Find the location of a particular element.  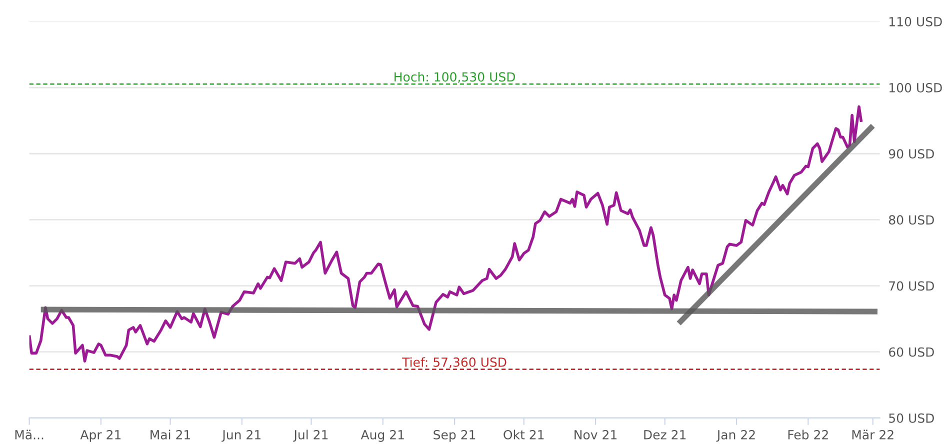

ref-line-label: Hoch: 100,530 USD is located at coordinates (455, 77).